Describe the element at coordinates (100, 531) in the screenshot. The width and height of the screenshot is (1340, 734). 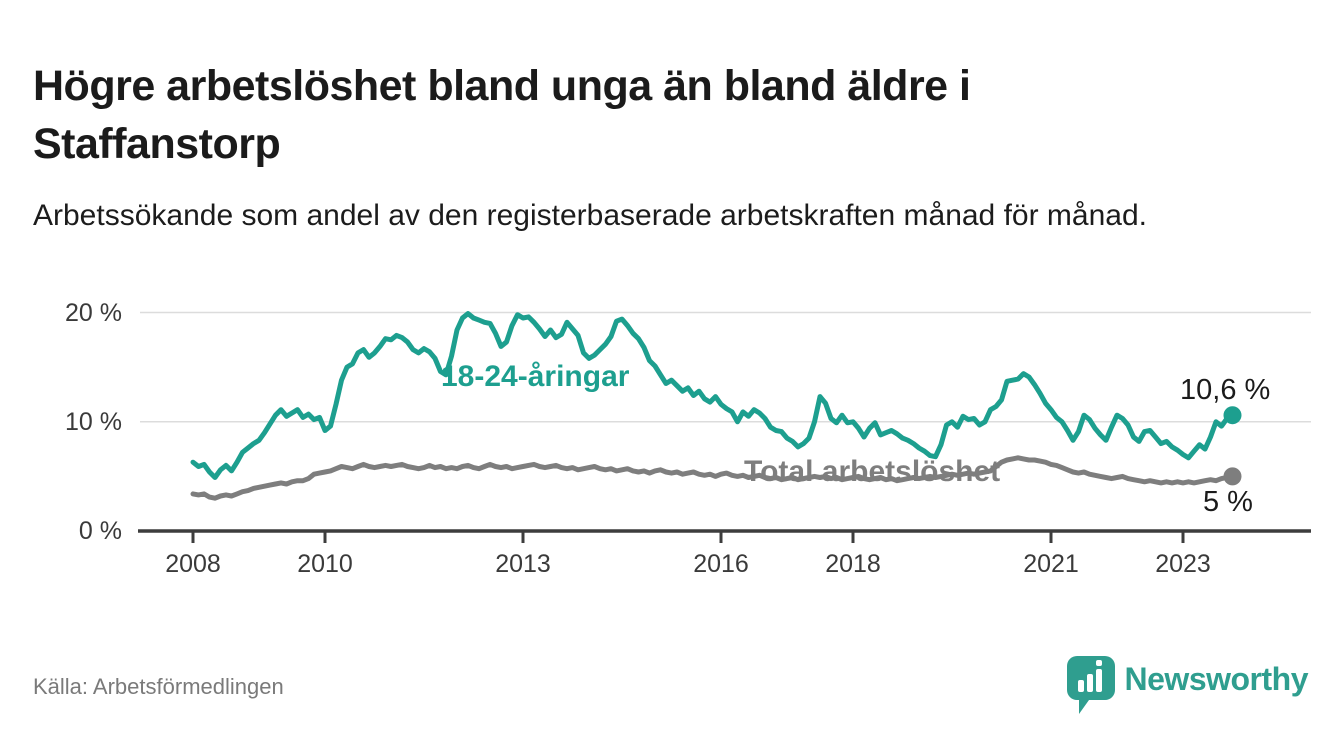
I see `y-tick-label-0: 0 %` at that location.